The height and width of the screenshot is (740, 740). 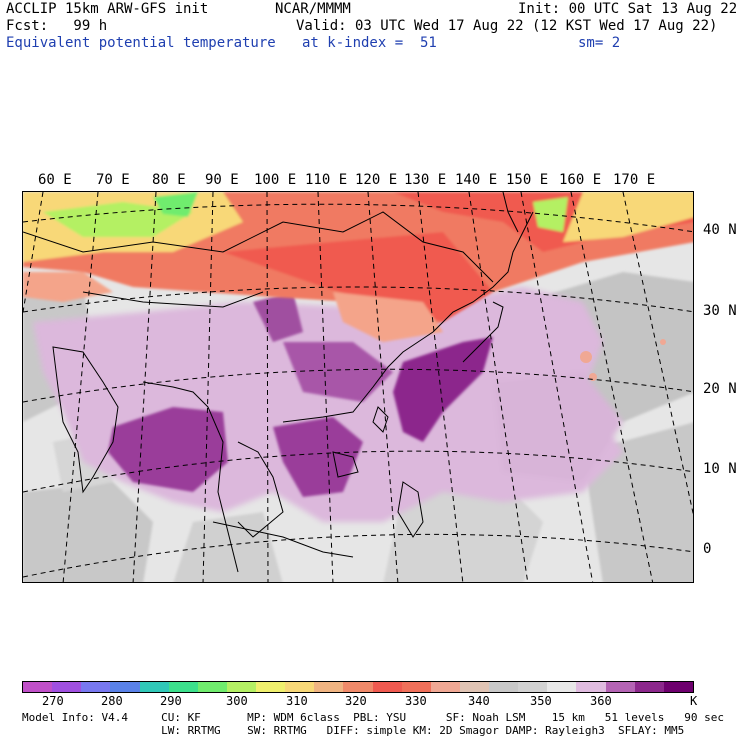 I want to click on lon-label: 160 E, so click(x=580, y=180).